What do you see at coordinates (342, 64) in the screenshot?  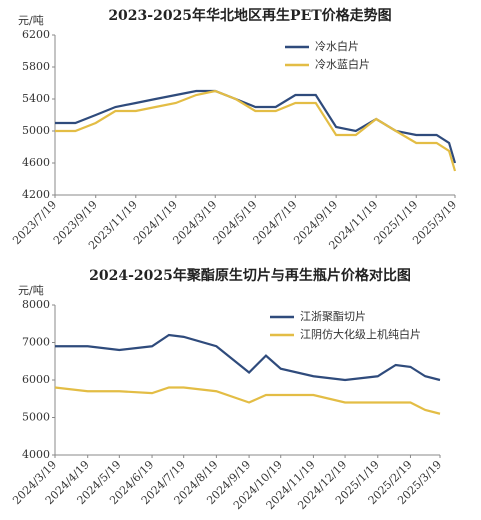 I see `legend-label: 冷水蓝白片` at bounding box center [342, 64].